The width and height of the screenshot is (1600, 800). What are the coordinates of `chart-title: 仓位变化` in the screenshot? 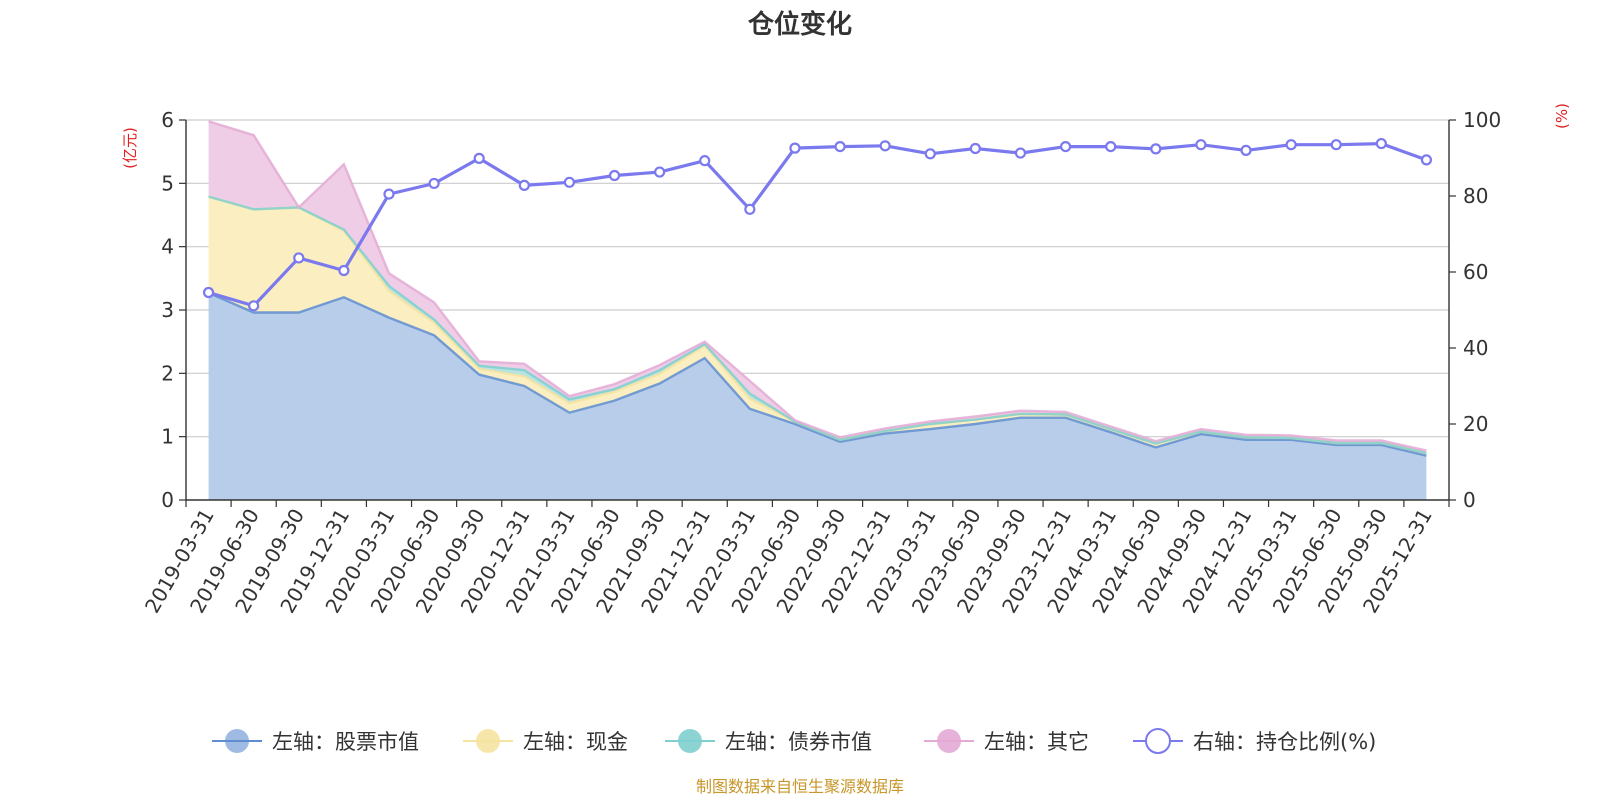 It's located at (799, 24).